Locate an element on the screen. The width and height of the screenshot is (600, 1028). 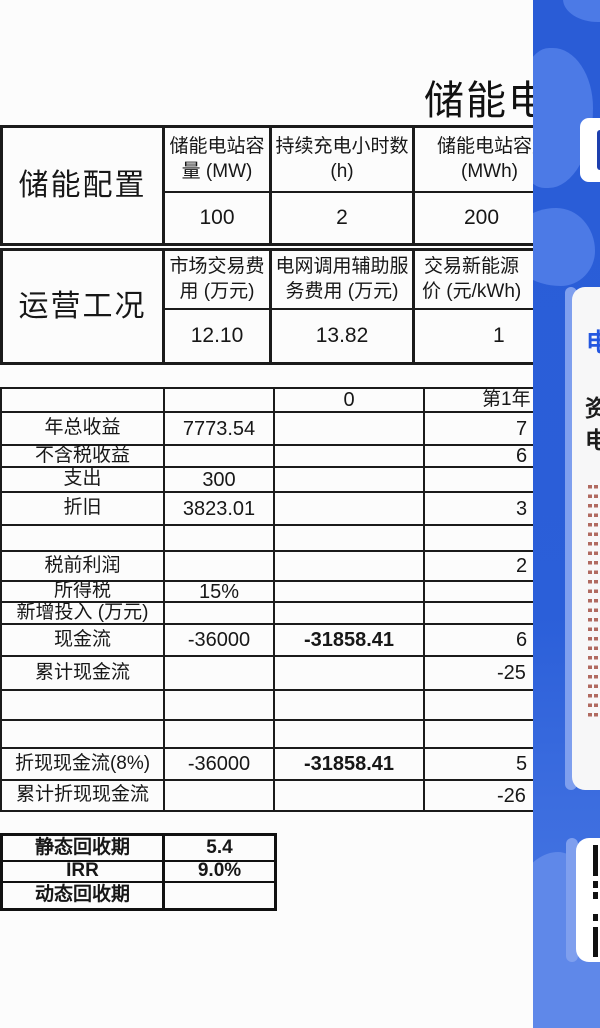
side-panel: 电 资 电 is located at coordinates (566, 514).